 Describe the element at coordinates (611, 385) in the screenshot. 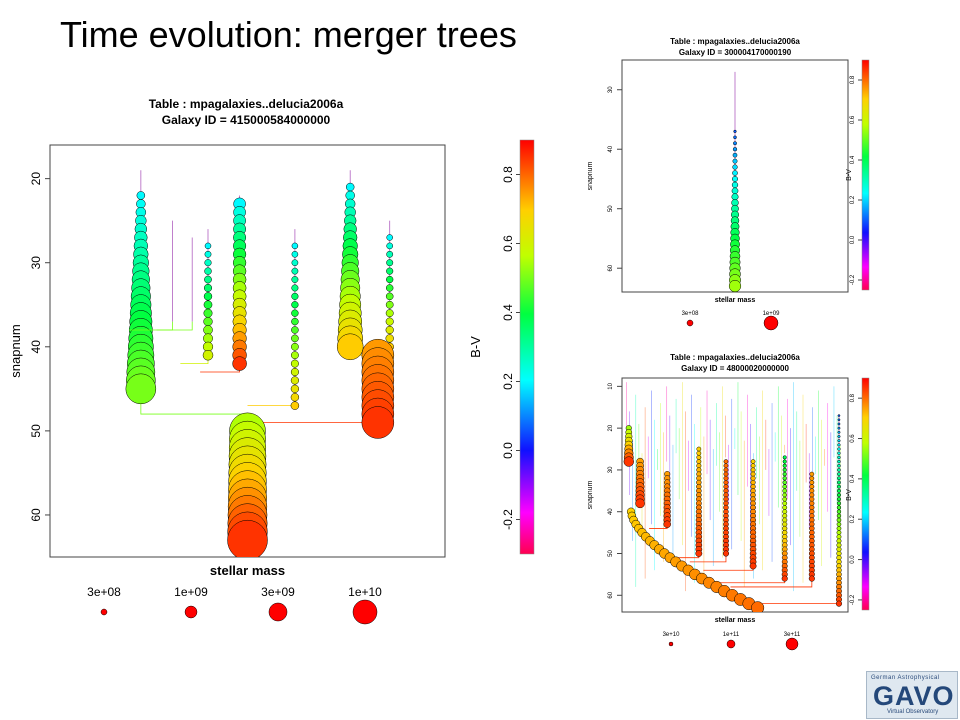

I see `y-tick-label: 10` at that location.